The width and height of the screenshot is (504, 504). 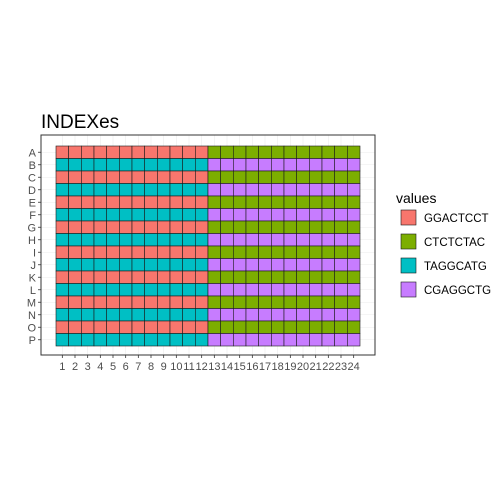 I want to click on tile-A16, so click(x=252, y=152).